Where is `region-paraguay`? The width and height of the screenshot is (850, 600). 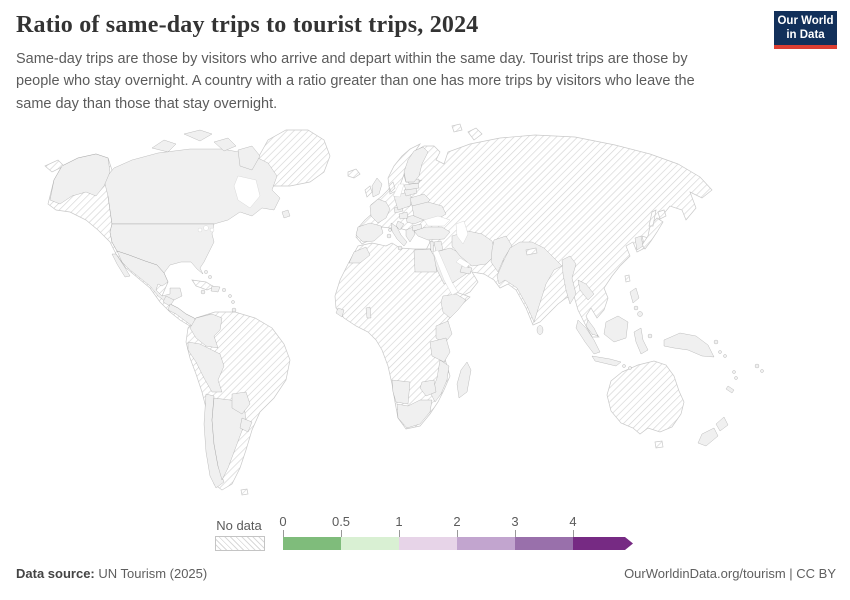 region-paraguay is located at coordinates (241, 403).